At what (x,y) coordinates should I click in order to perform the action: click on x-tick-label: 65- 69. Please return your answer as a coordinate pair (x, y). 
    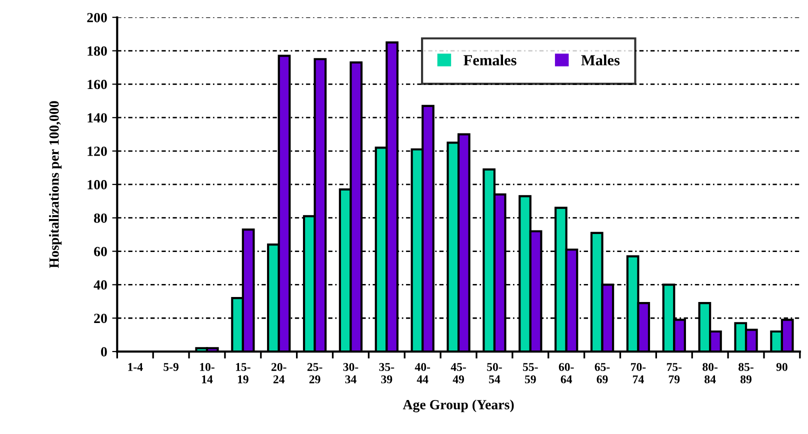
    Looking at the image, I should click on (602, 373).